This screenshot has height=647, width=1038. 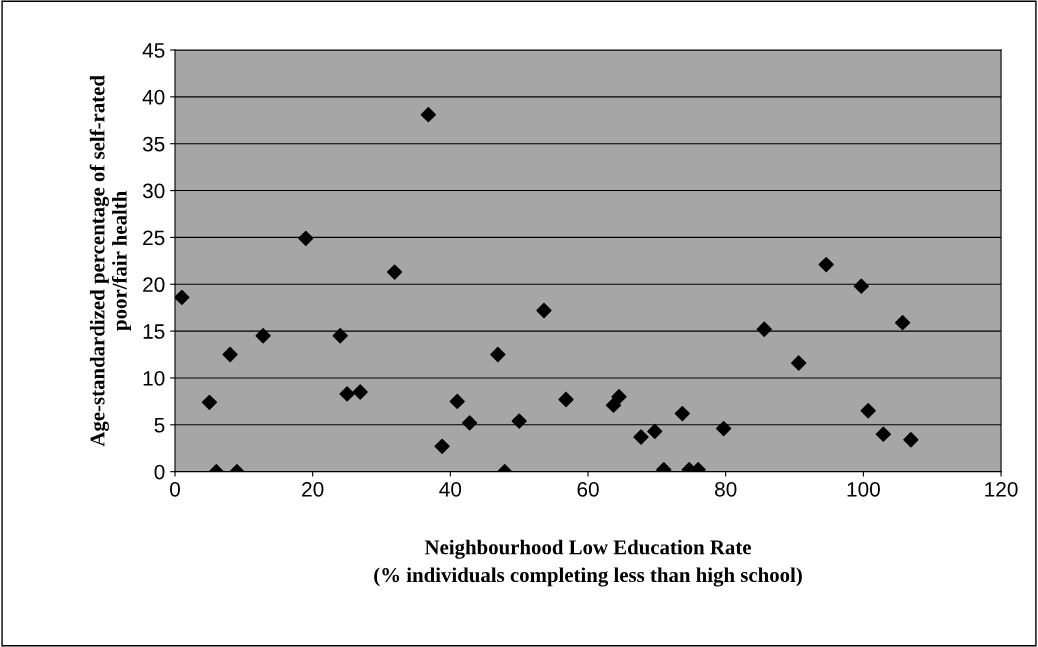 What do you see at coordinates (153, 191) in the screenshot?
I see `y-tick-label: 30` at bounding box center [153, 191].